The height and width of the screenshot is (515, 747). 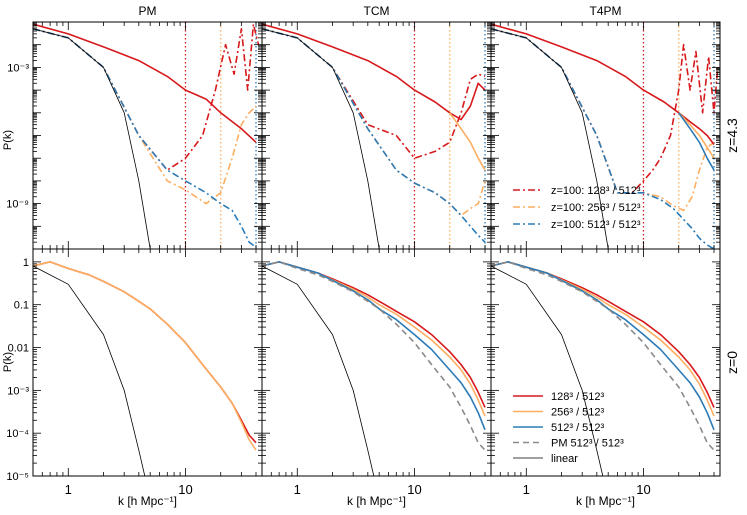 I want to click on column-title: PM, so click(x=148, y=11).